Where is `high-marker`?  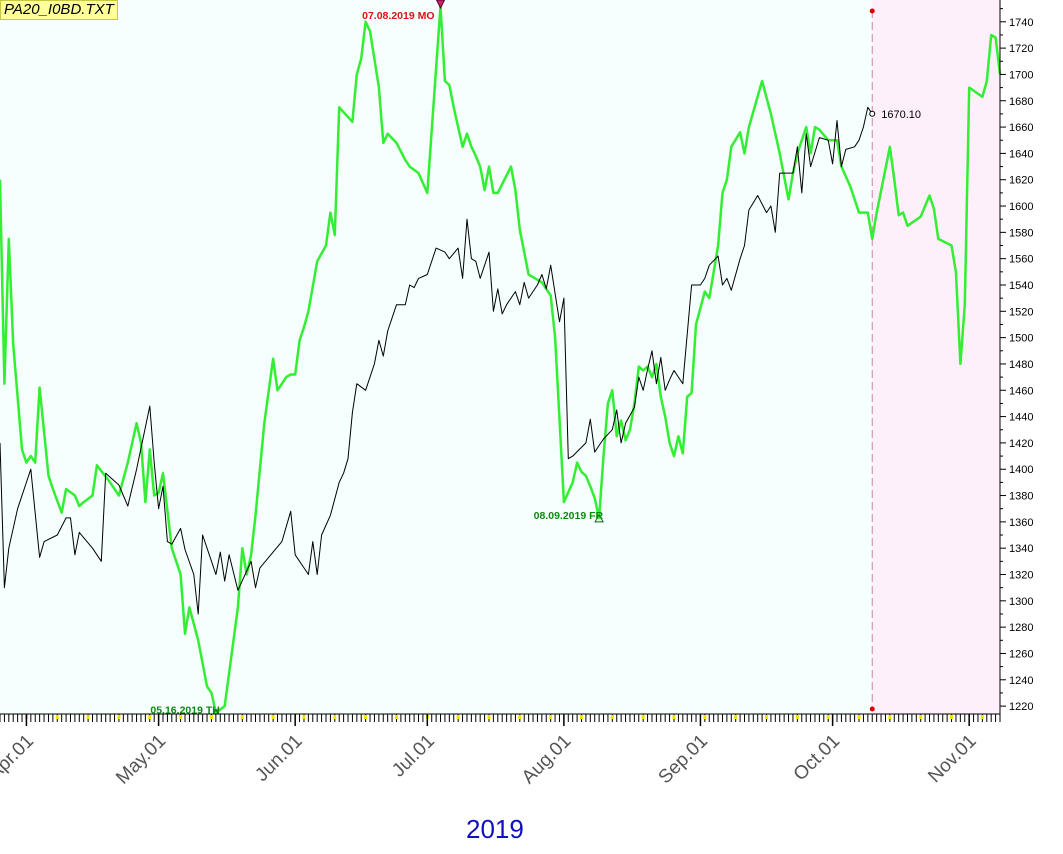 high-marker is located at coordinates (440, 5).